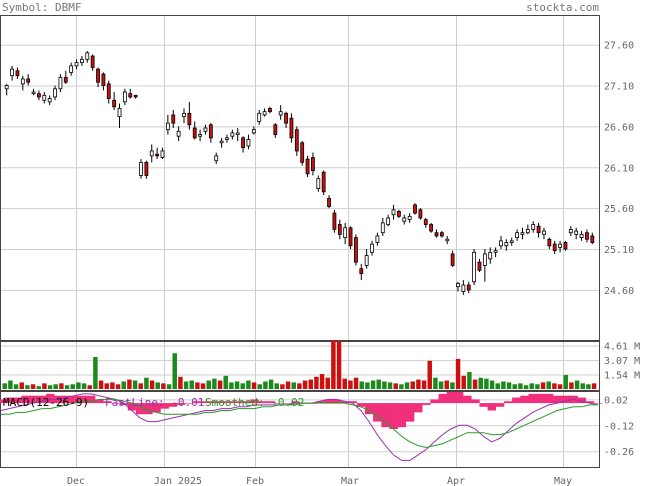  What do you see at coordinates (255, 481) in the screenshot?
I see `x-tick-label: Feb` at bounding box center [255, 481].